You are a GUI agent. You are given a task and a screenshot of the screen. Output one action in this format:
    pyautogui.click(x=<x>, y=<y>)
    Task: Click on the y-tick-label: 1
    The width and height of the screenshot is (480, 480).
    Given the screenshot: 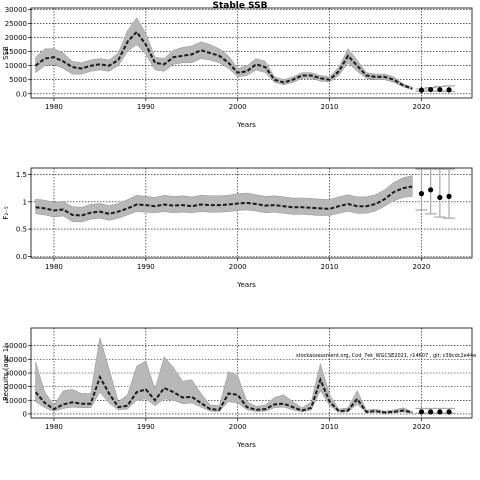 What is the action you would take?
    pyautogui.click(x=25, y=202)
    